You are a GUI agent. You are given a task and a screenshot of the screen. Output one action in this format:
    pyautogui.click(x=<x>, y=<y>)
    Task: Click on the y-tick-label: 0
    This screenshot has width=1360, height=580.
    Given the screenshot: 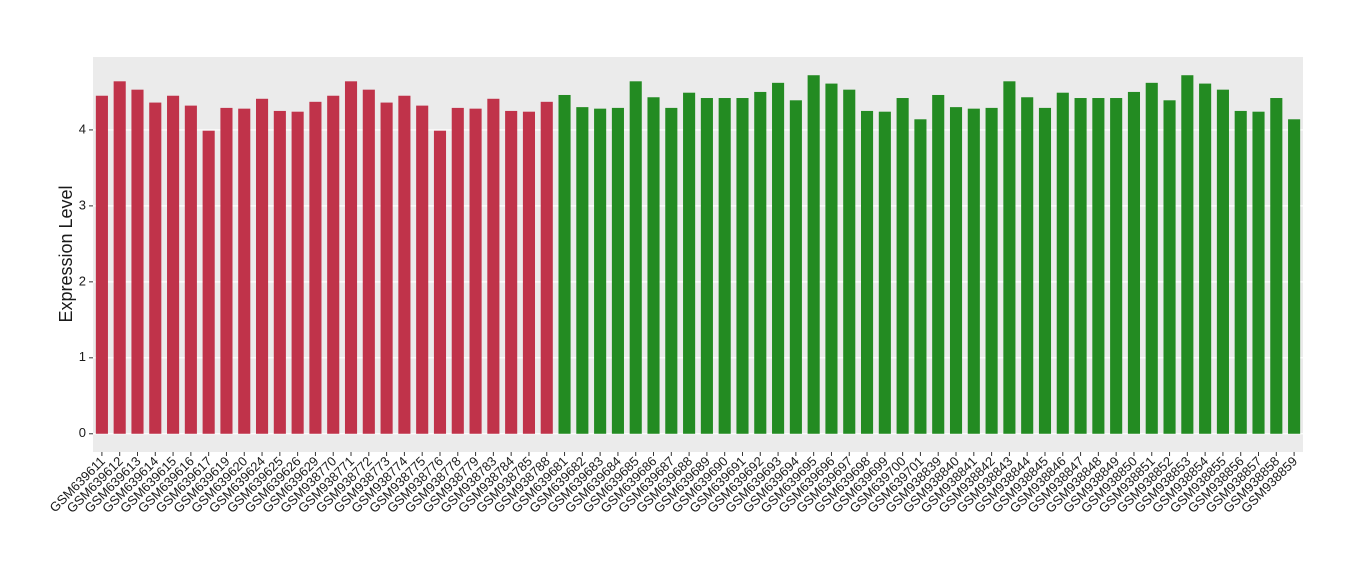 What is the action you would take?
    pyautogui.click(x=82, y=432)
    